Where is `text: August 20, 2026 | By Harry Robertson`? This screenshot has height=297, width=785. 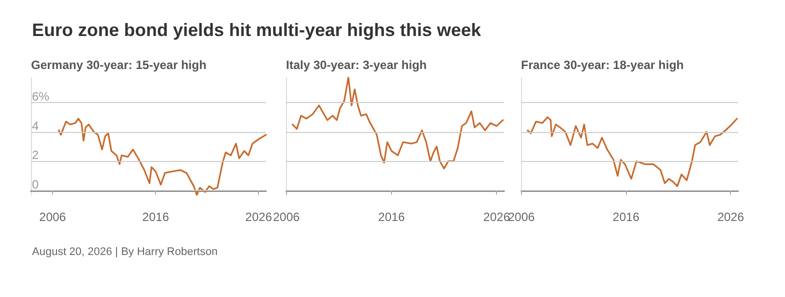 text: August 20, 2026 | By Harry Robertson is located at coordinates (125, 252).